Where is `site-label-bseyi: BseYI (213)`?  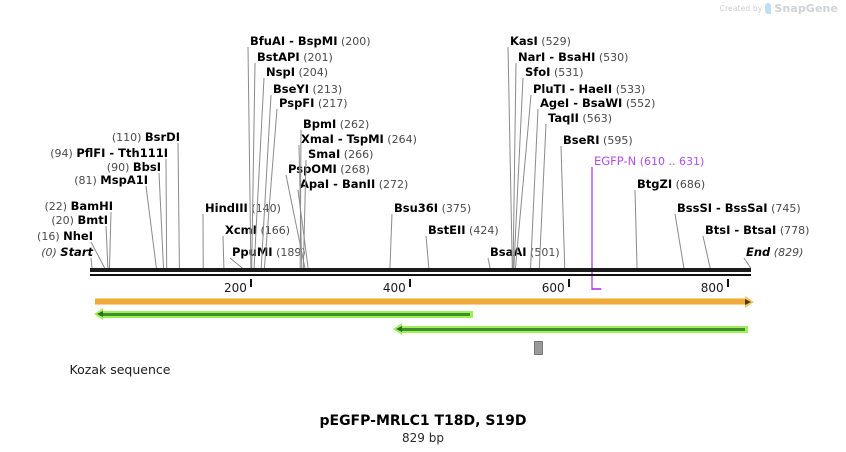 site-label-bseyi: BseYI (213) is located at coordinates (307, 89).